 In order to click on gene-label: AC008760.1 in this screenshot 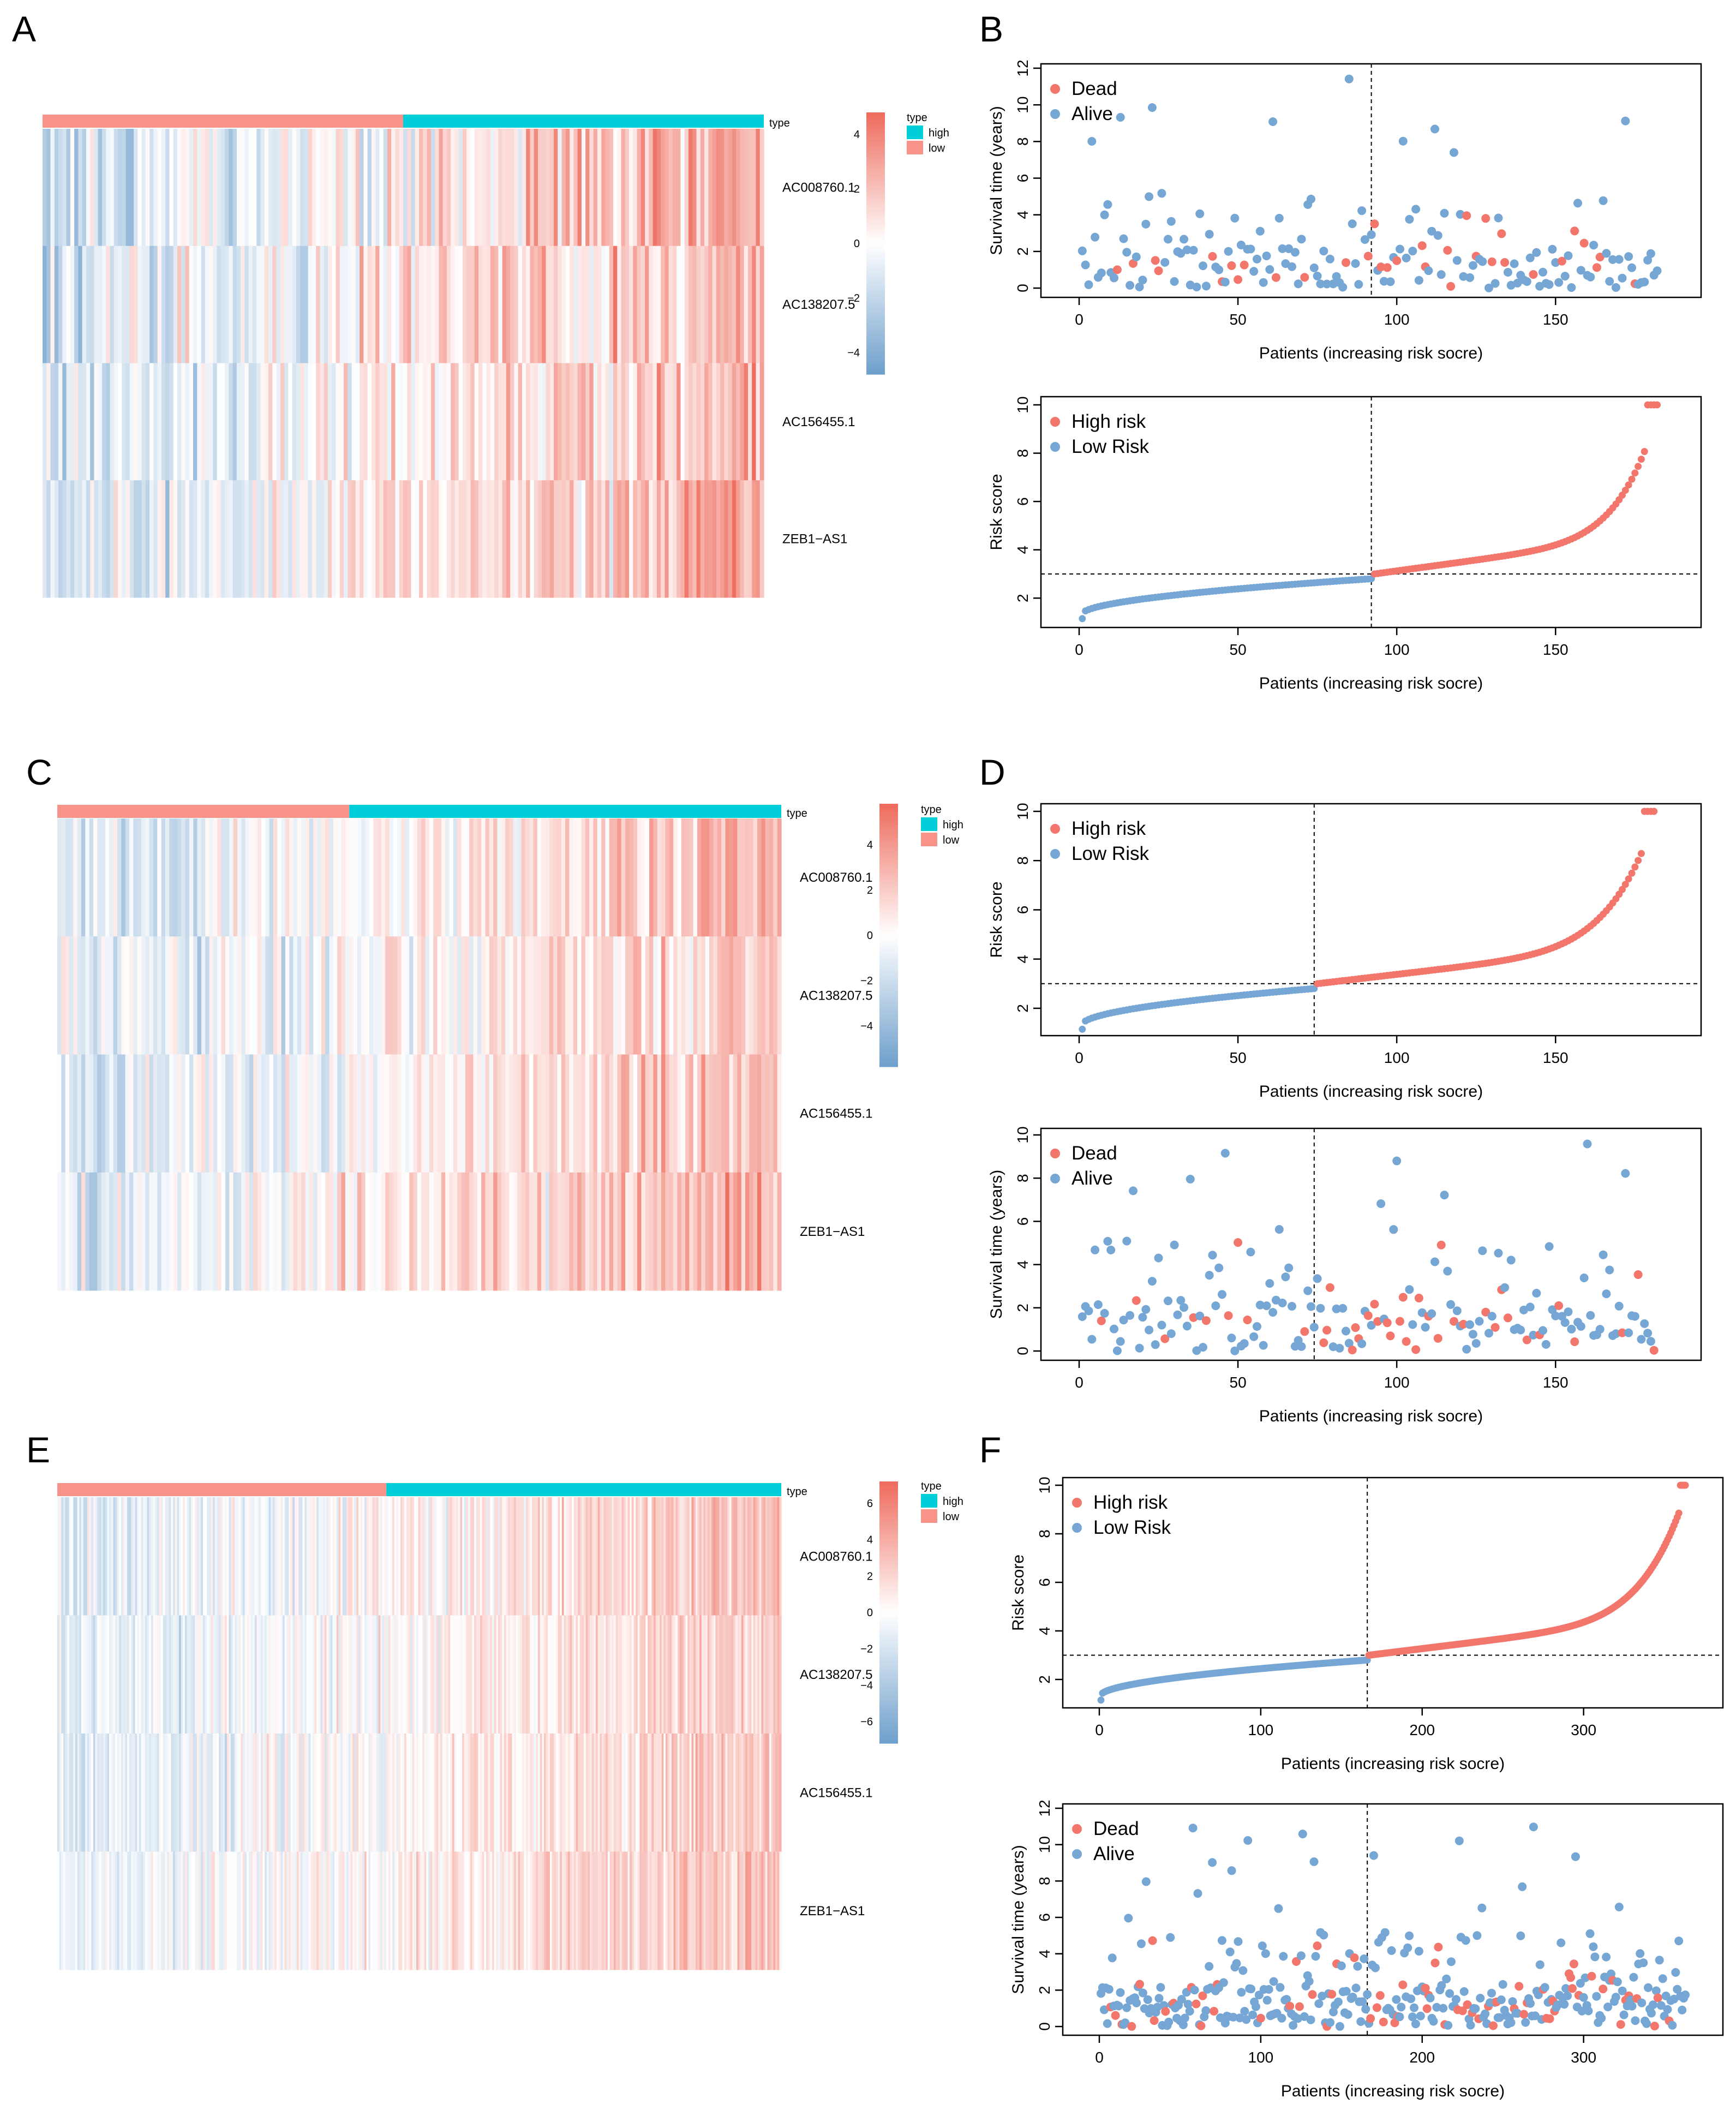, I will do `click(836, 877)`.